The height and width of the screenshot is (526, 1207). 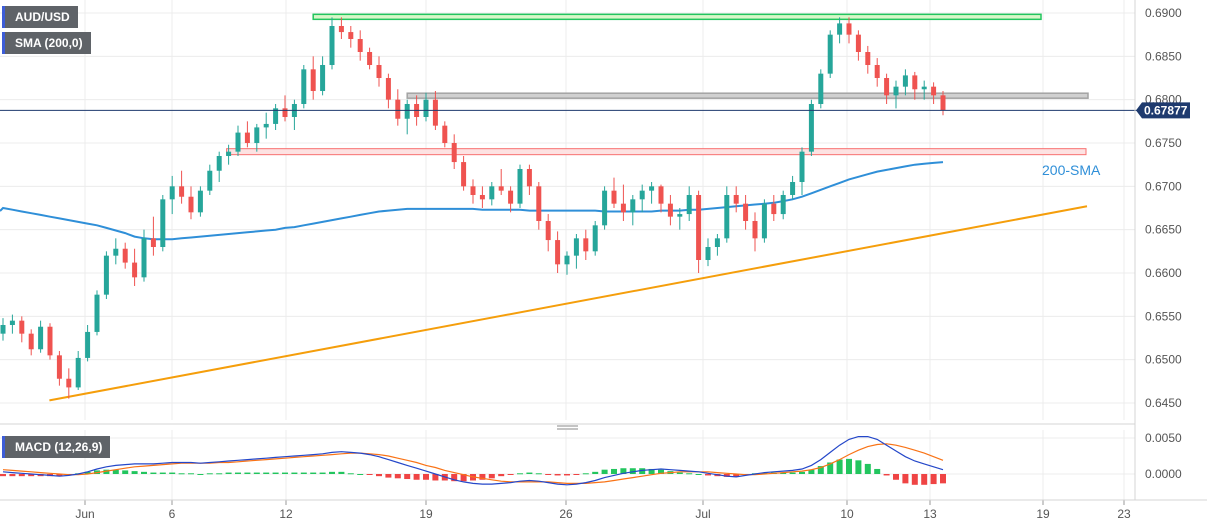 What do you see at coordinates (46, 43) in the screenshot?
I see `sma-indicator-badge: SMA (200,0)` at bounding box center [46, 43].